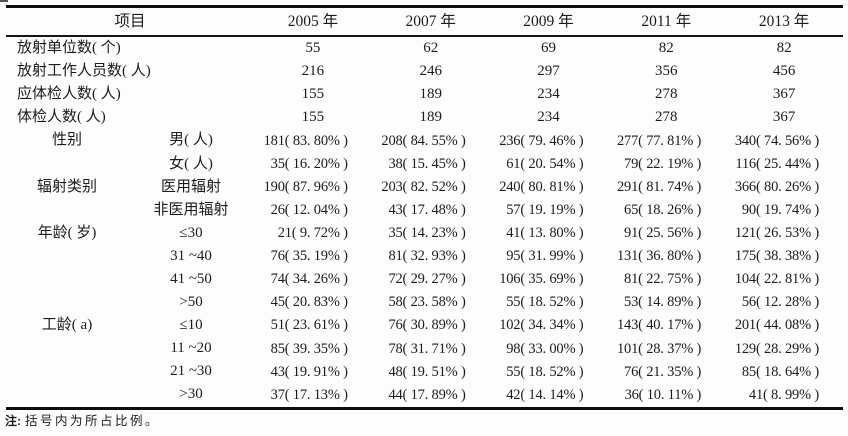 The width and height of the screenshot is (848, 436). I want to click on value-cell: 41( 13. 80% ), so click(545, 233).